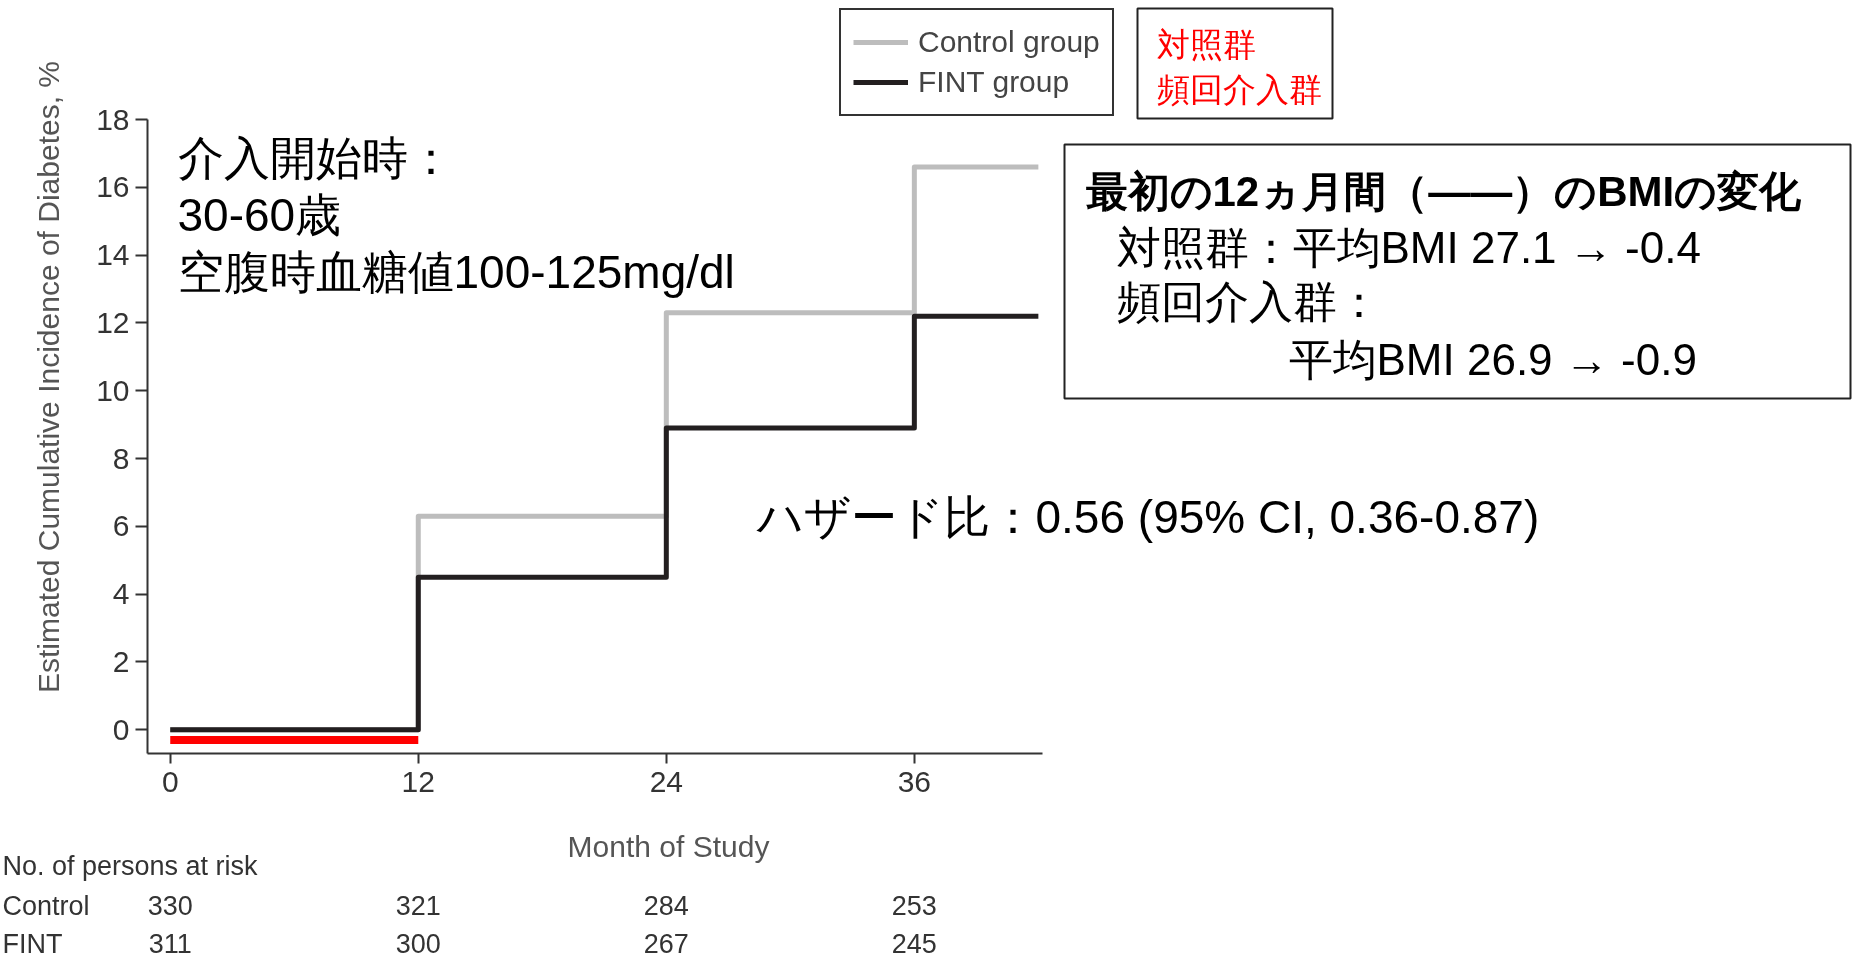 This screenshot has width=1853, height=960. Describe the element at coordinates (113, 390) in the screenshot. I see `y-tick-label: 10` at that location.